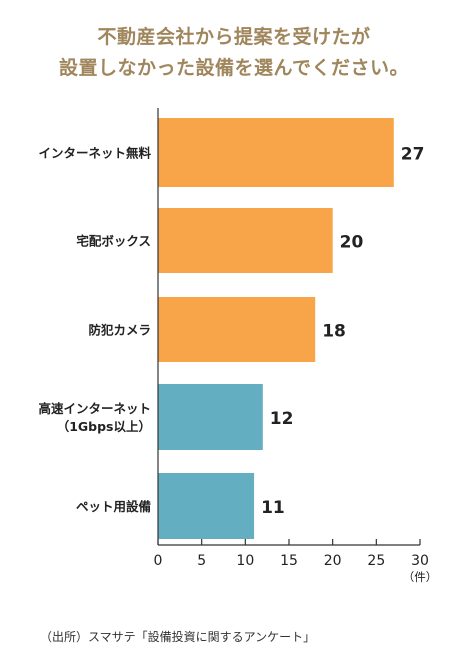 Image resolution: width=468 pixels, height=664 pixels. Describe the element at coordinates (352, 243) in the screenshot. I see `data-label-1: 20` at that location.